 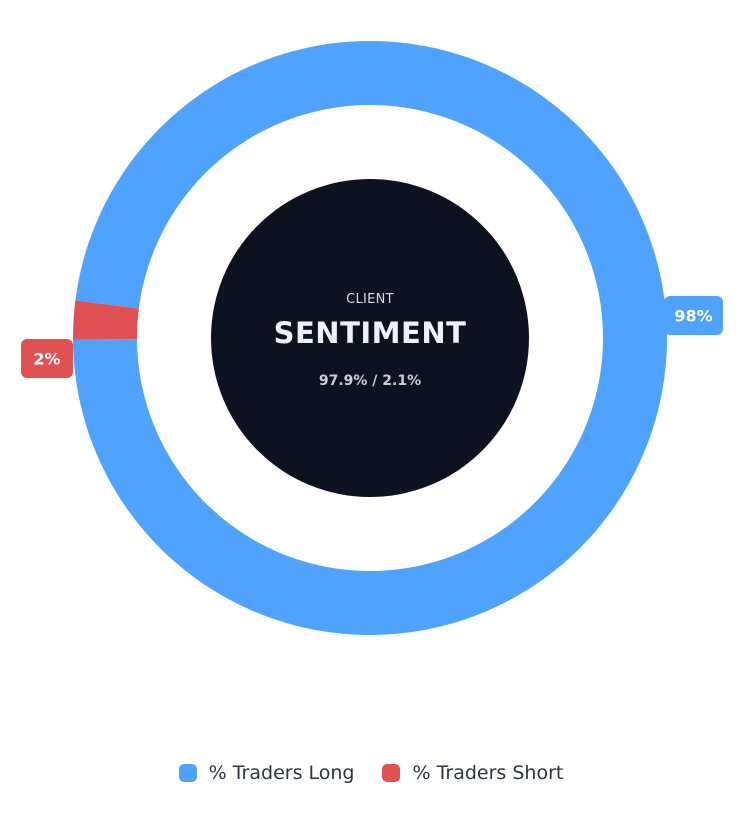 I want to click on legend-label-short: % Traders Short, so click(x=488, y=773).